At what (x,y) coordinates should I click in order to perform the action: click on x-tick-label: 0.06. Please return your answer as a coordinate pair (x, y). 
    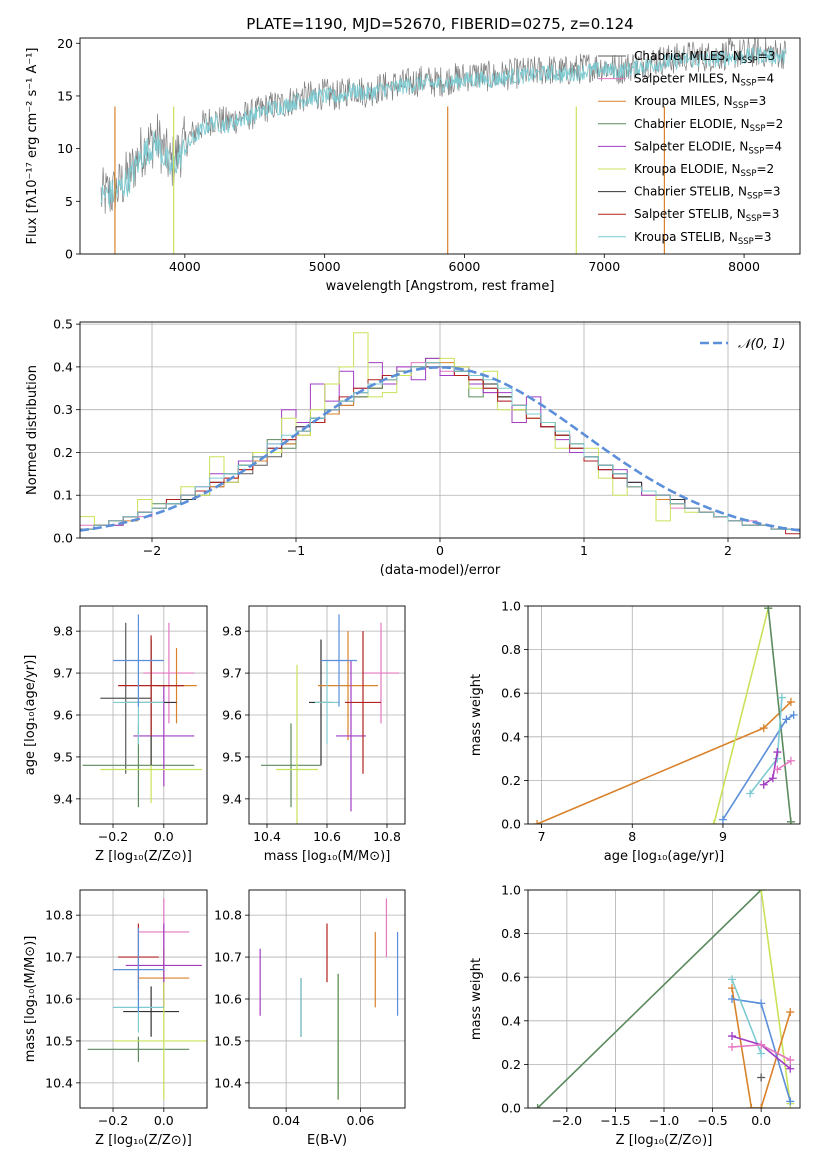
    Looking at the image, I should click on (361, 1120).